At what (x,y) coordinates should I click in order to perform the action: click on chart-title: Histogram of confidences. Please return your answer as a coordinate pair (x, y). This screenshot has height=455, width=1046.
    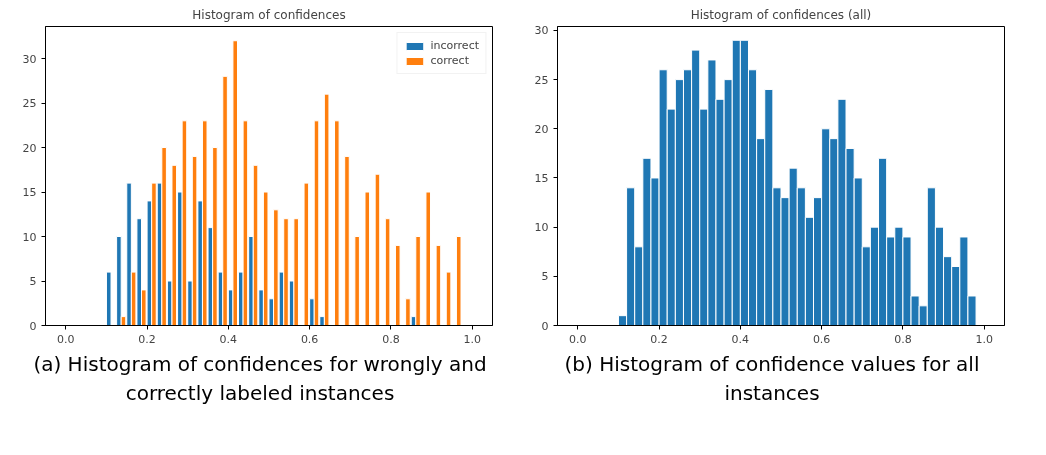
    Looking at the image, I should click on (269, 14).